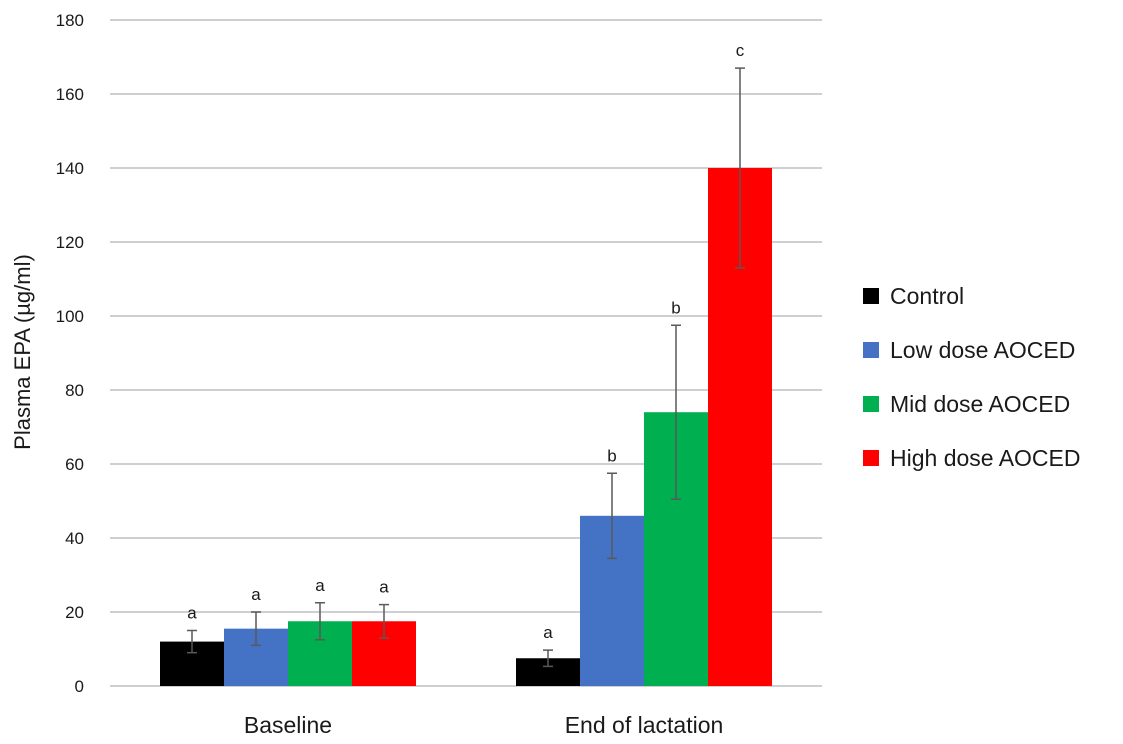 The width and height of the screenshot is (1123, 744). I want to click on y-tick-label: 140, so click(70, 168).